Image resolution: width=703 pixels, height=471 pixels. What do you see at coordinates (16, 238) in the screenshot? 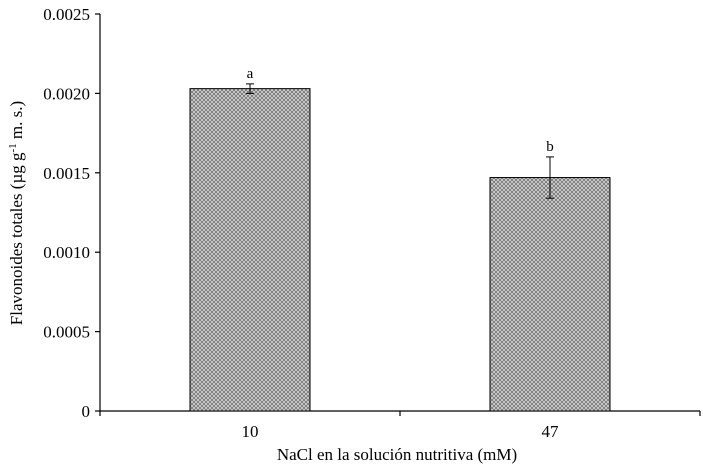
I see `y-axis-label-part: Flavonoides totales (µg g` at bounding box center [16, 238].